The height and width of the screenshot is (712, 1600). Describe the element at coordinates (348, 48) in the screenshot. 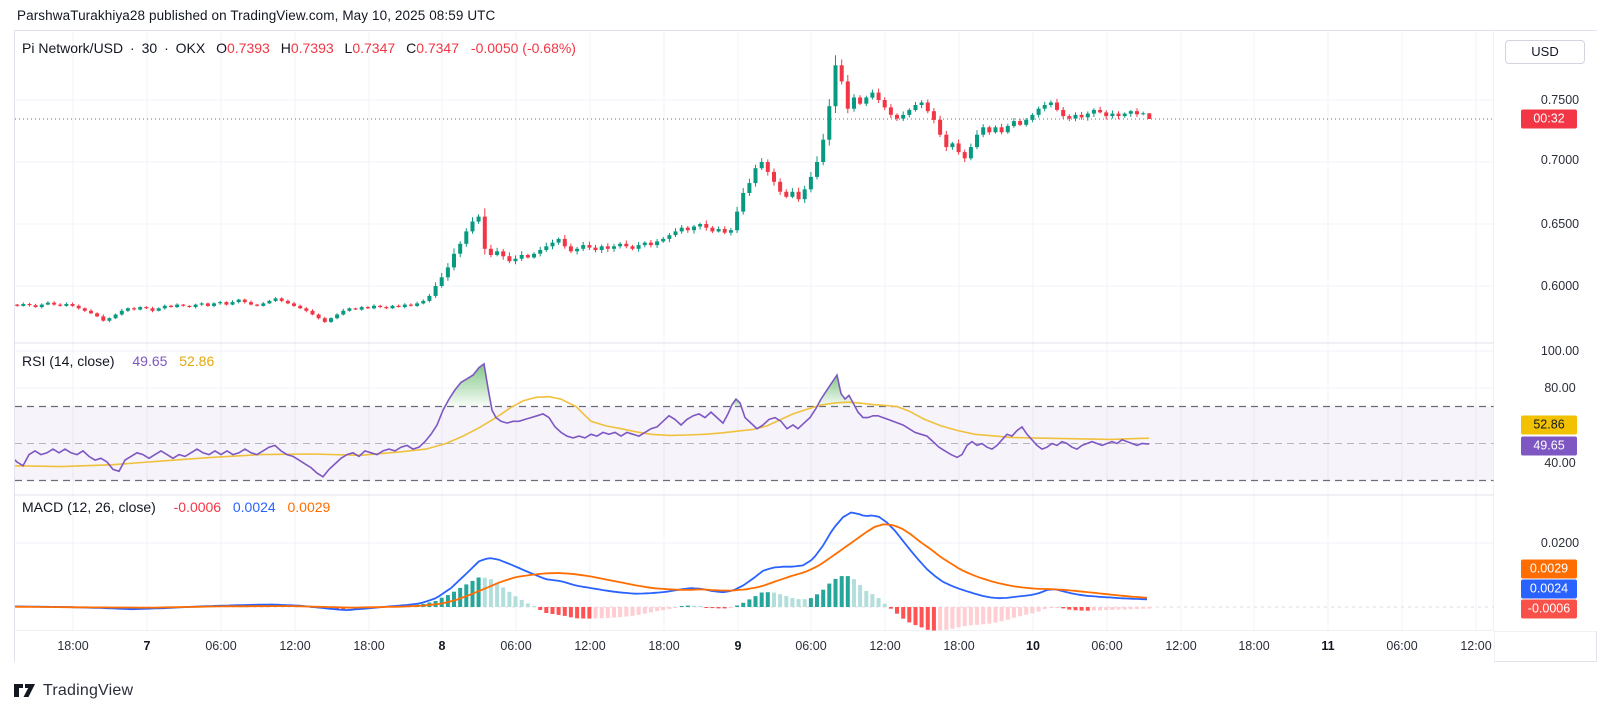

I see `low-label: L` at that location.